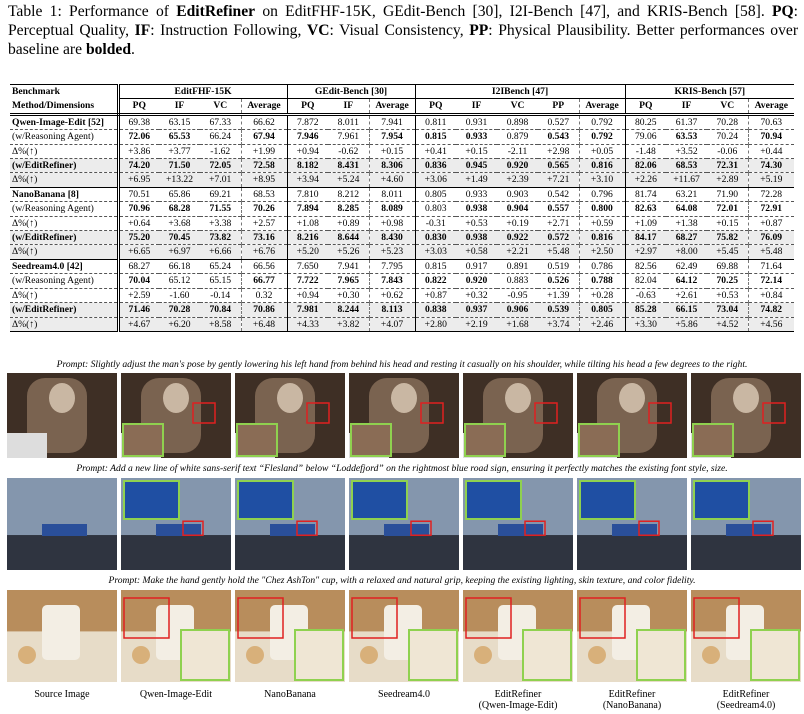  I want to click on table-cell: +2.57, so click(264, 223).